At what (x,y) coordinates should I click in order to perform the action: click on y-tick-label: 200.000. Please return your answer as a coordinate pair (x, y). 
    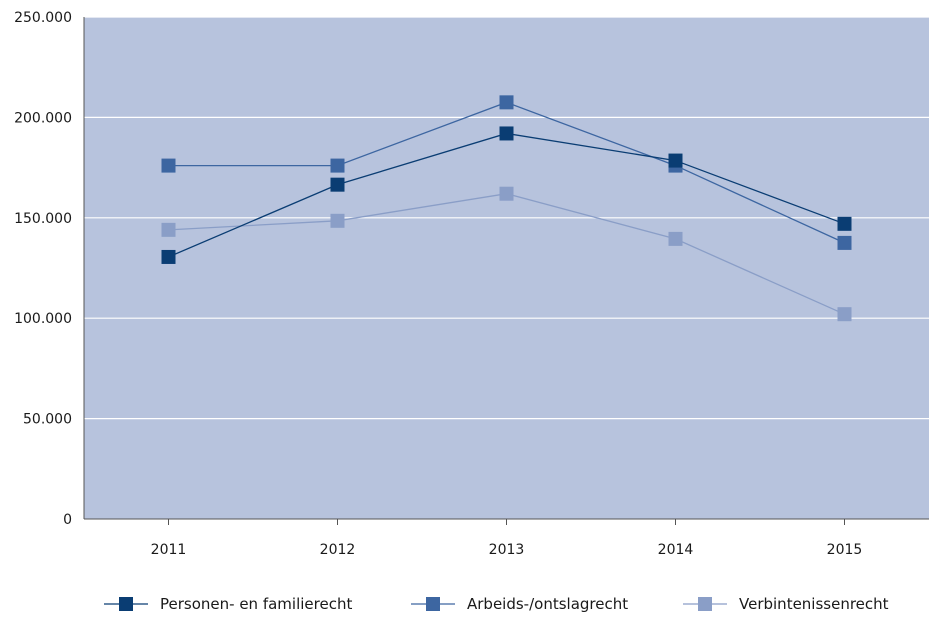
    Looking at the image, I should click on (43, 118).